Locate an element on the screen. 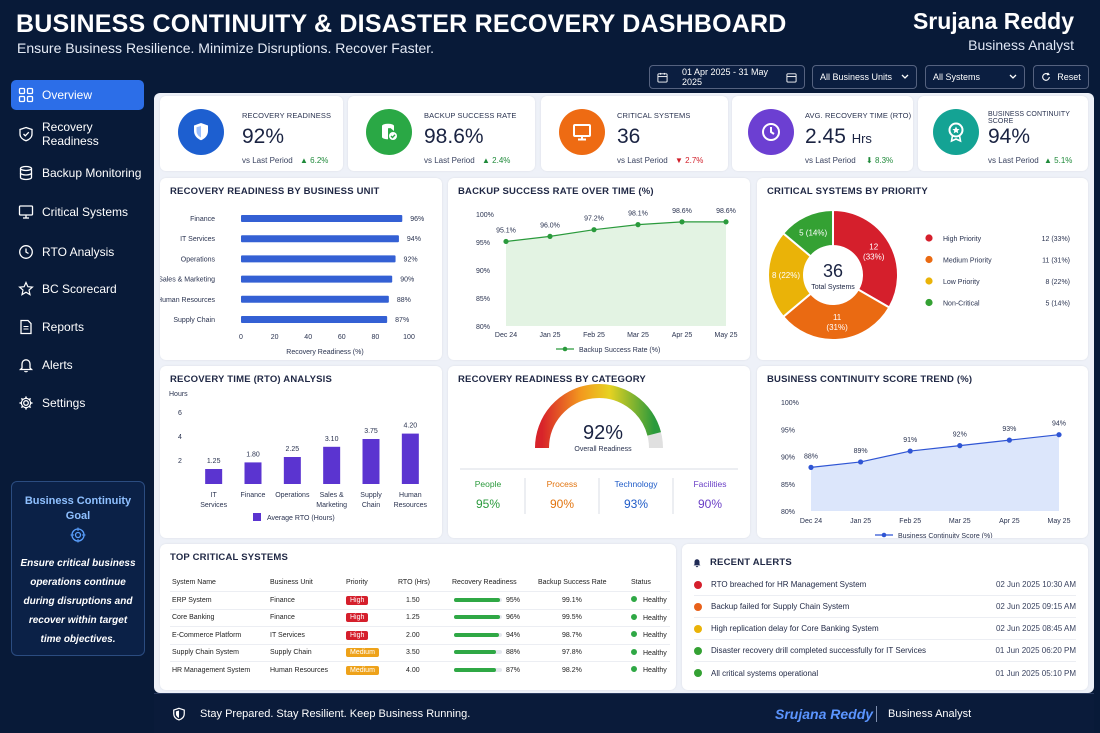  sidebar-item-critical-systems: Critical Systems is located at coordinates (77, 212).